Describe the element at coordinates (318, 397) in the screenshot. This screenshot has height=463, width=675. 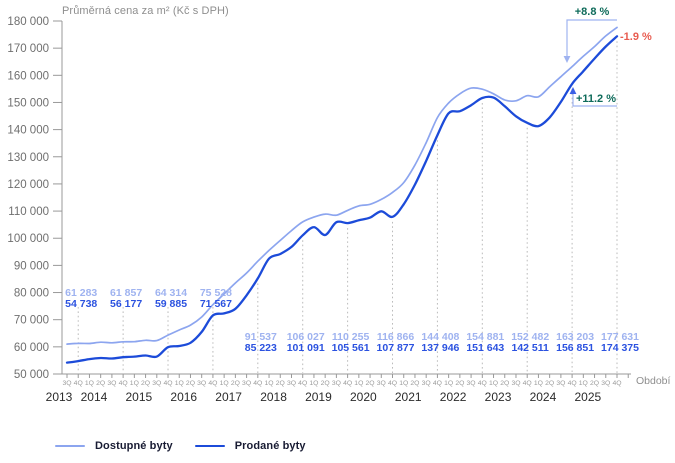
I see `year-label: 2019` at that location.